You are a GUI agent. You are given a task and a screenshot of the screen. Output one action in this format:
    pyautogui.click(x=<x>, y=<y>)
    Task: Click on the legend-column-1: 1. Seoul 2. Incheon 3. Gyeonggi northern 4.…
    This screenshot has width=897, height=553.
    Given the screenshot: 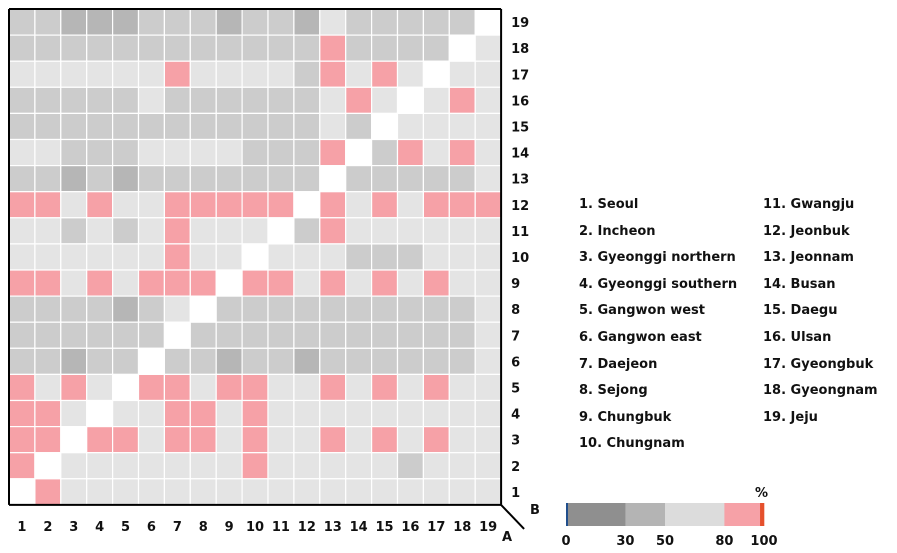 What is the action you would take?
    pyautogui.click(x=658, y=325)
    